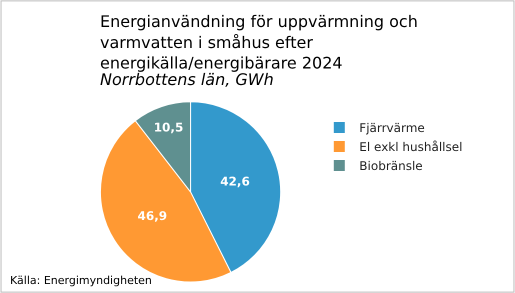 The image size is (515, 293). What do you see at coordinates (81, 280) in the screenshot?
I see `text: Källa: Energimyndigheten` at bounding box center [81, 280].